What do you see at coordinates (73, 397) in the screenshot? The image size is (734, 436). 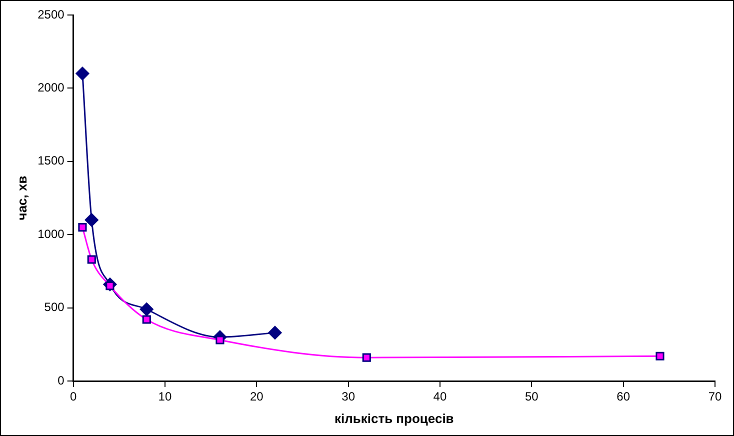 I see `x-tick-label: 0` at bounding box center [73, 397].